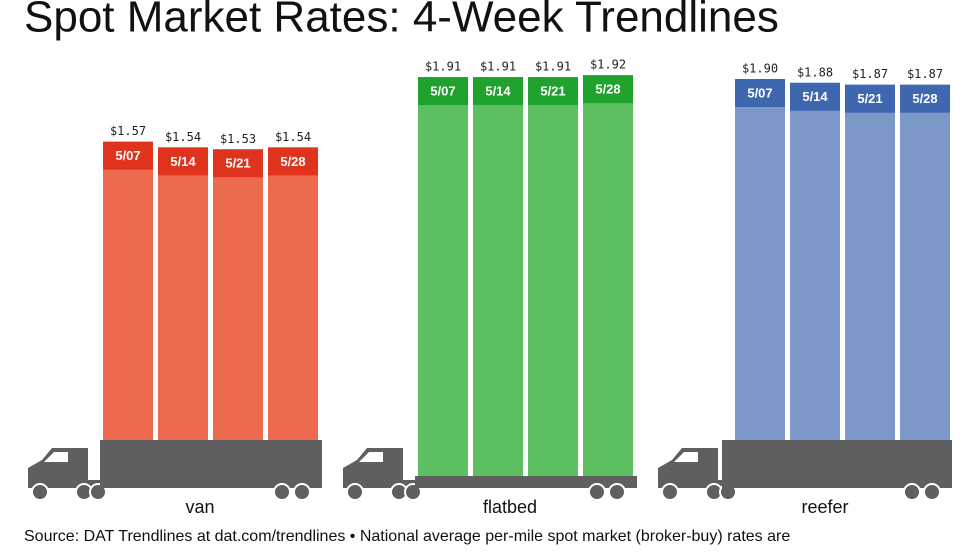 The image size is (980, 552). I want to click on value-label: $1.57, so click(128, 131).